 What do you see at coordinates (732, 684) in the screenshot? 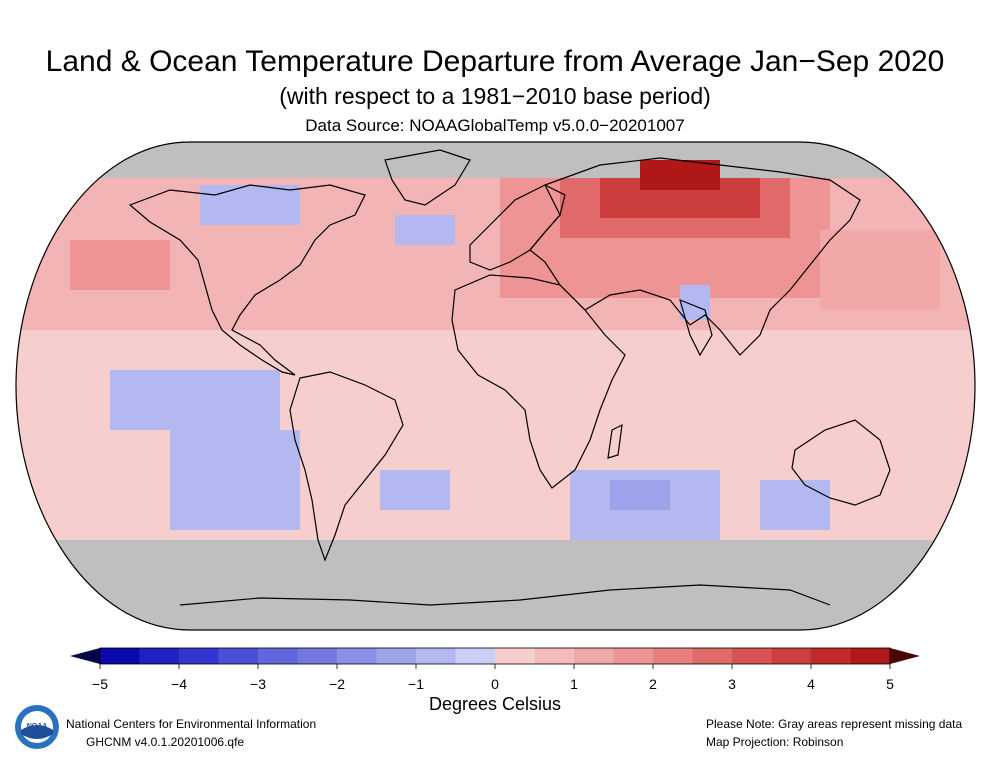
I see `colorbar-tick-label: 3` at bounding box center [732, 684].